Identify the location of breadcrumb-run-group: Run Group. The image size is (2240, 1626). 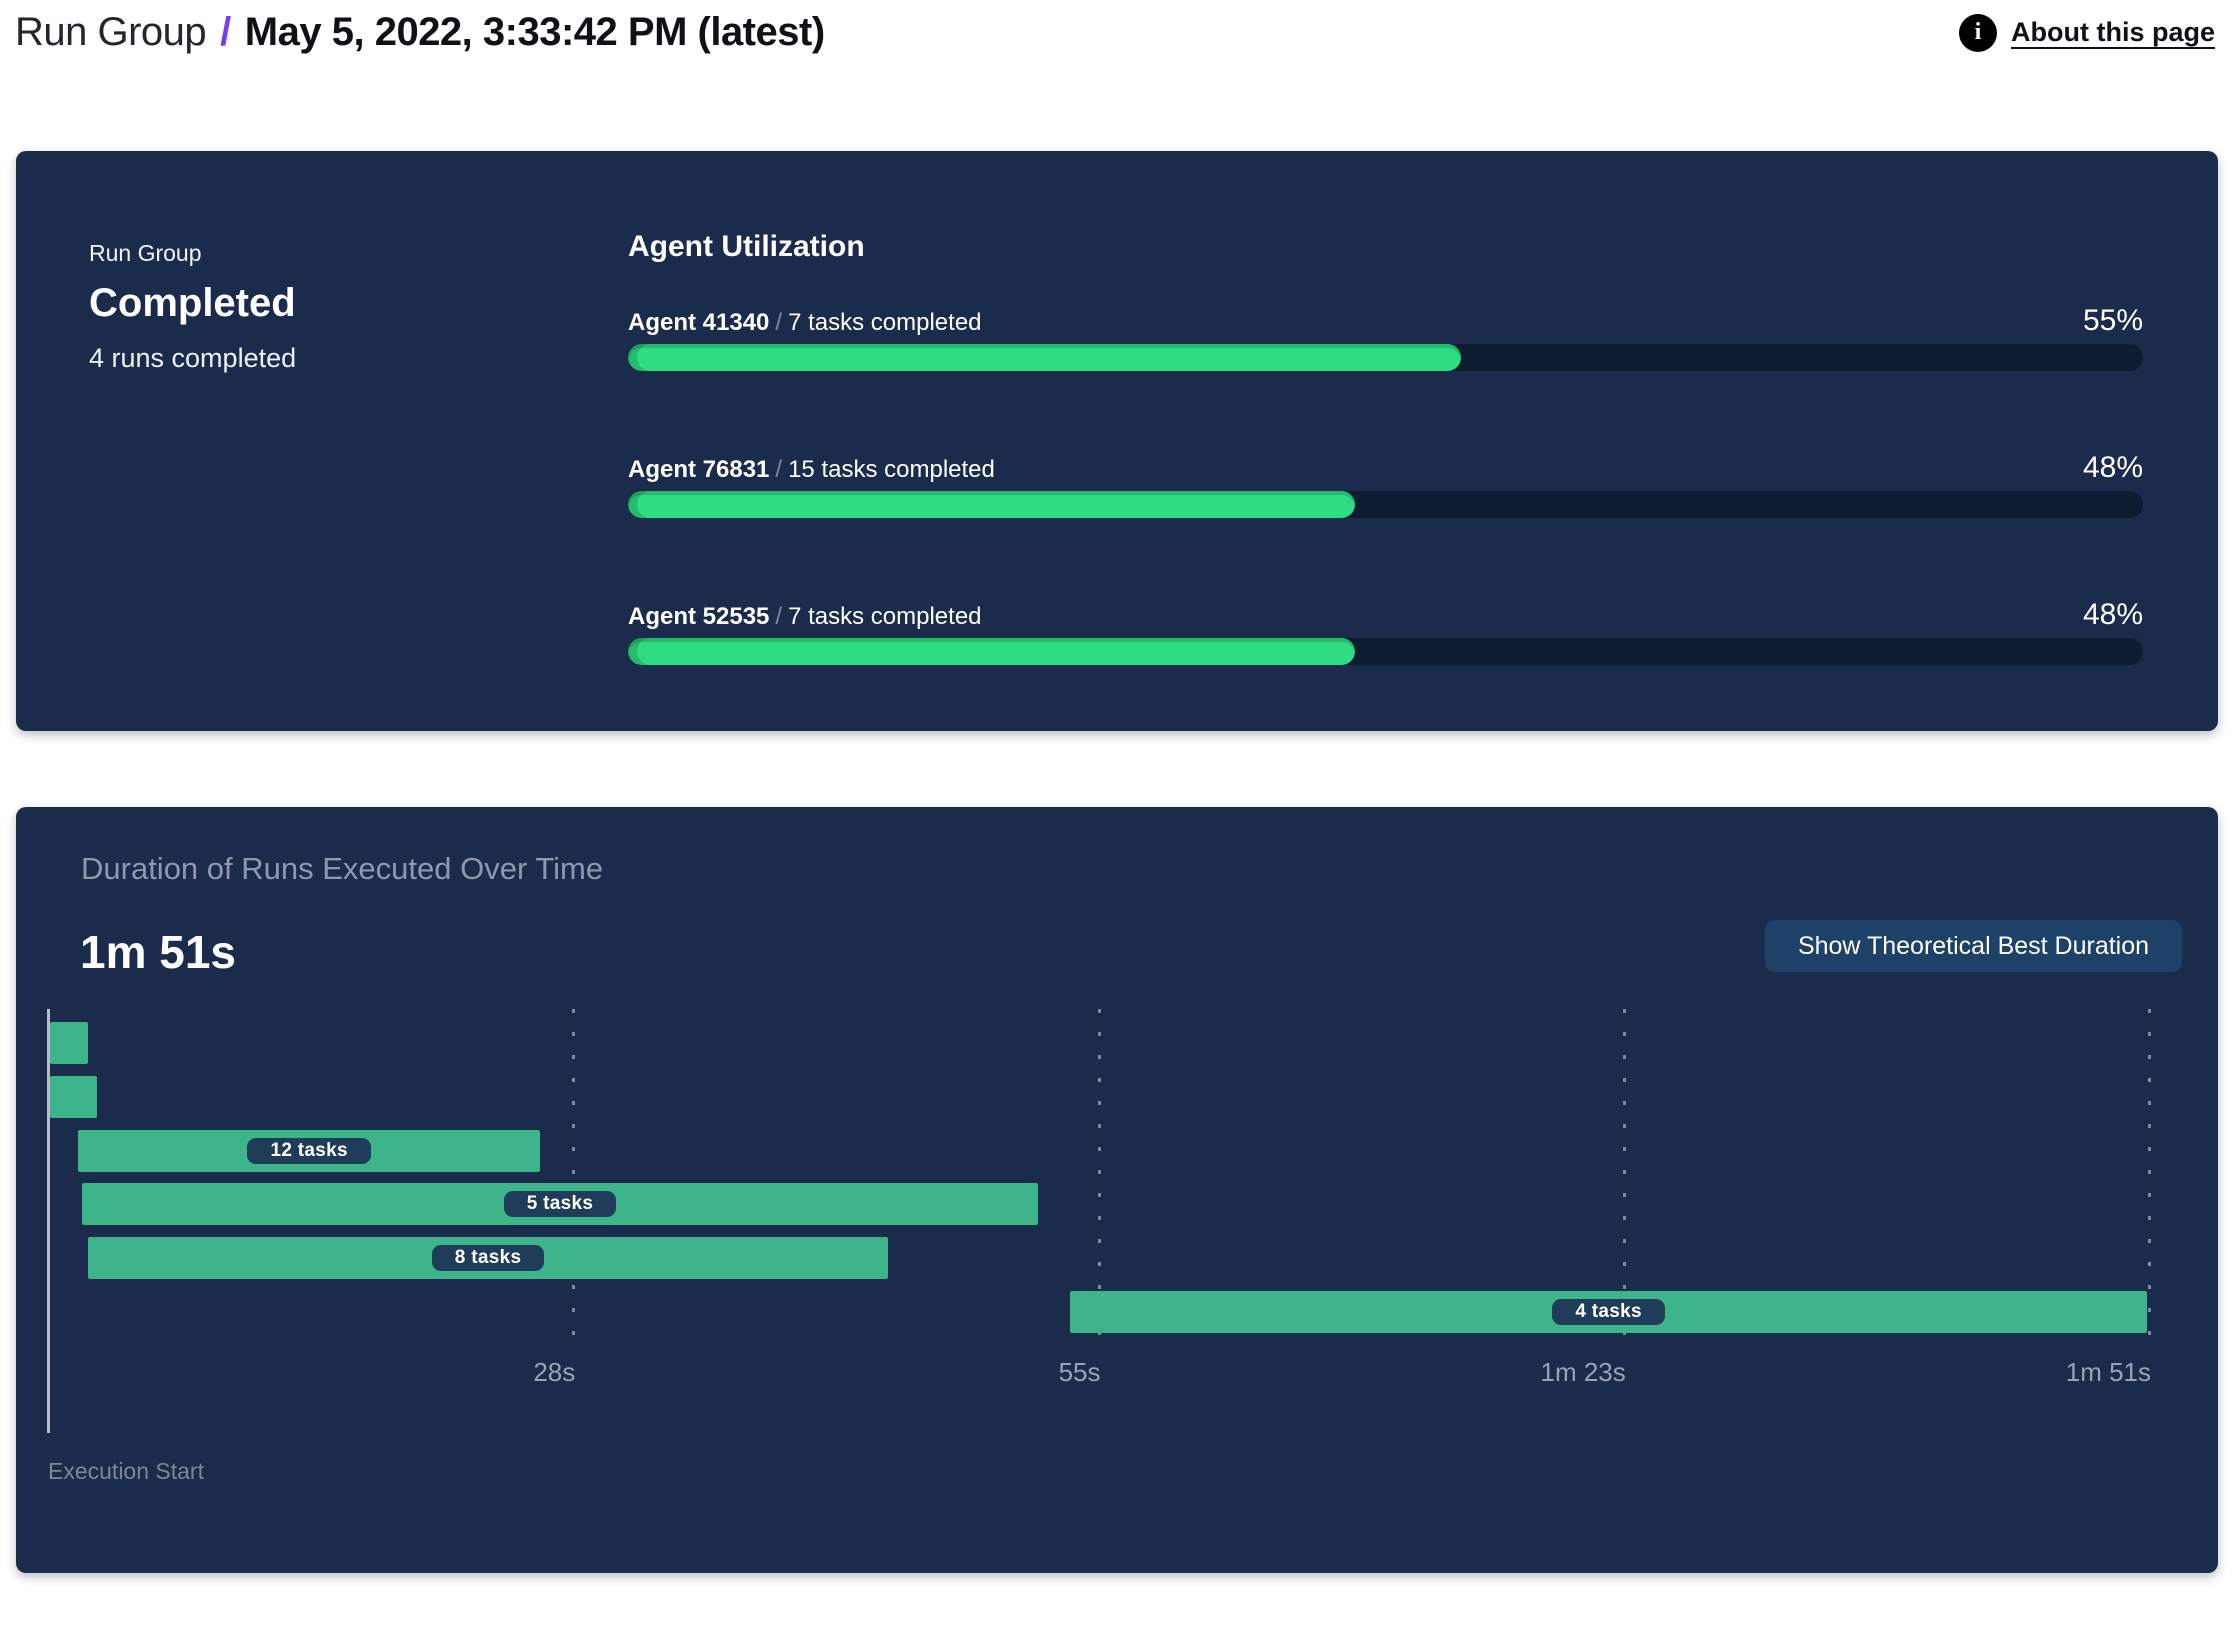
(111, 32).